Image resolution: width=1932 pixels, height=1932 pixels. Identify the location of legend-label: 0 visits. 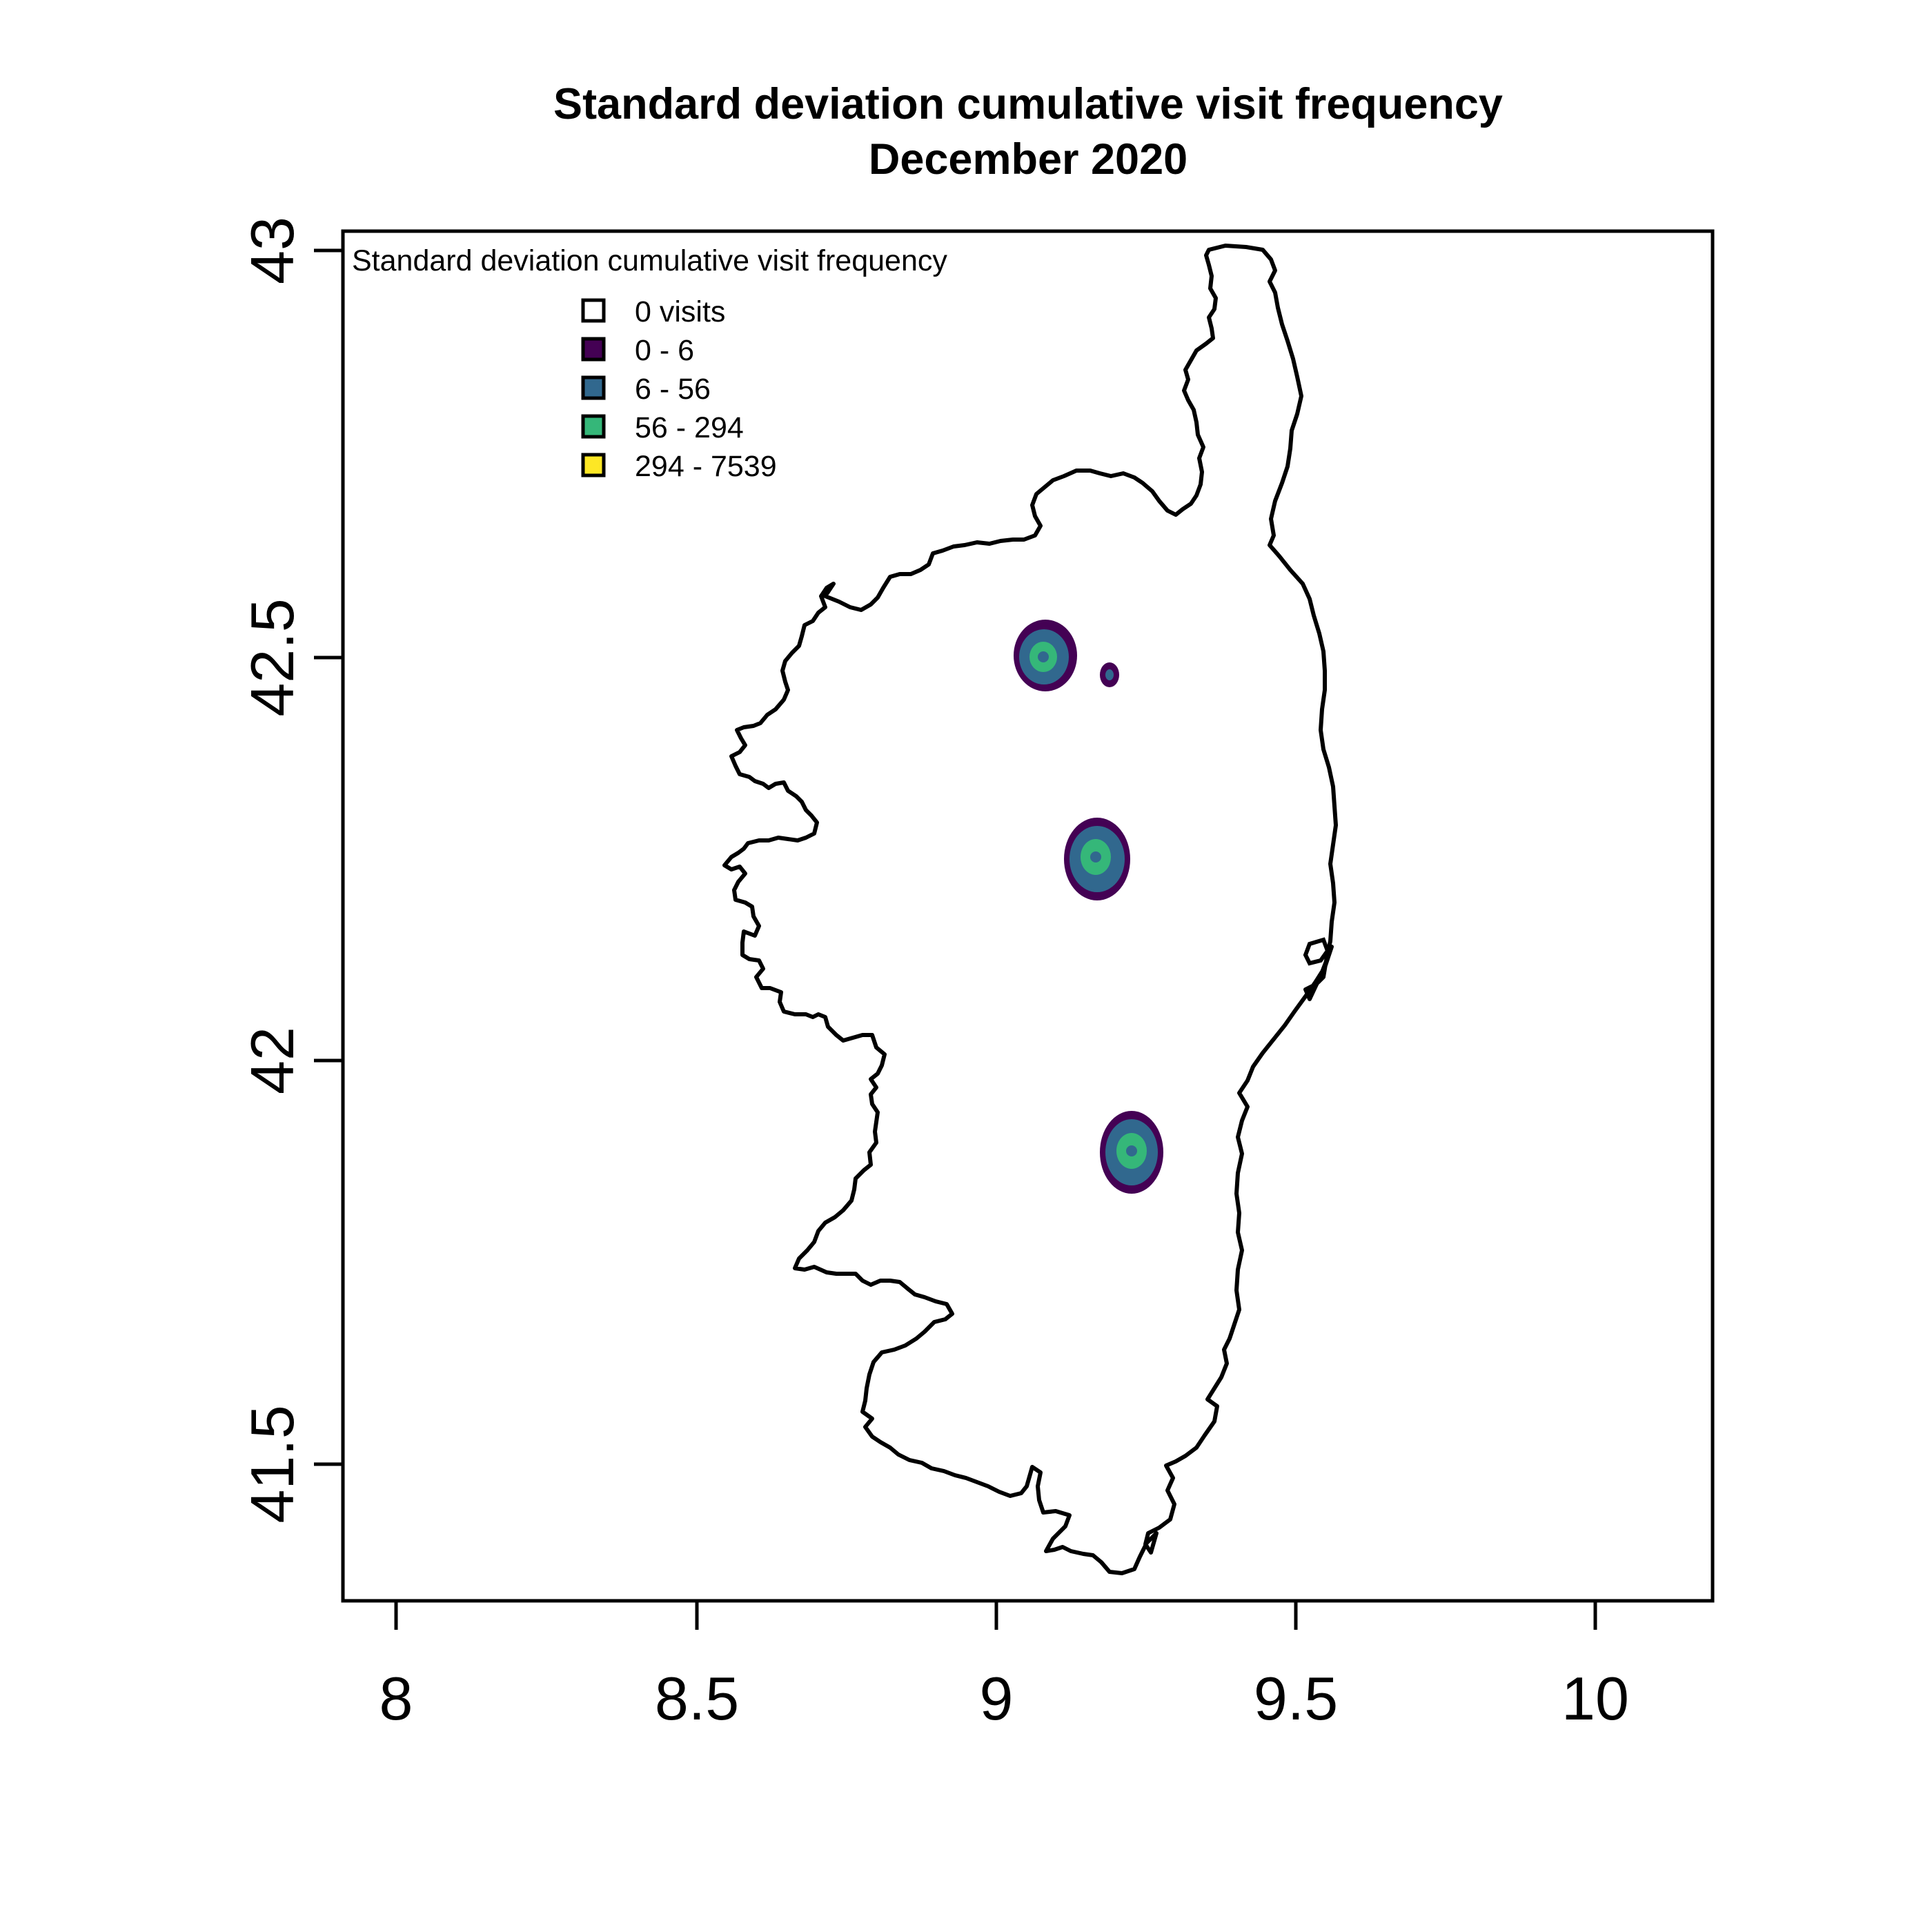
(680, 311).